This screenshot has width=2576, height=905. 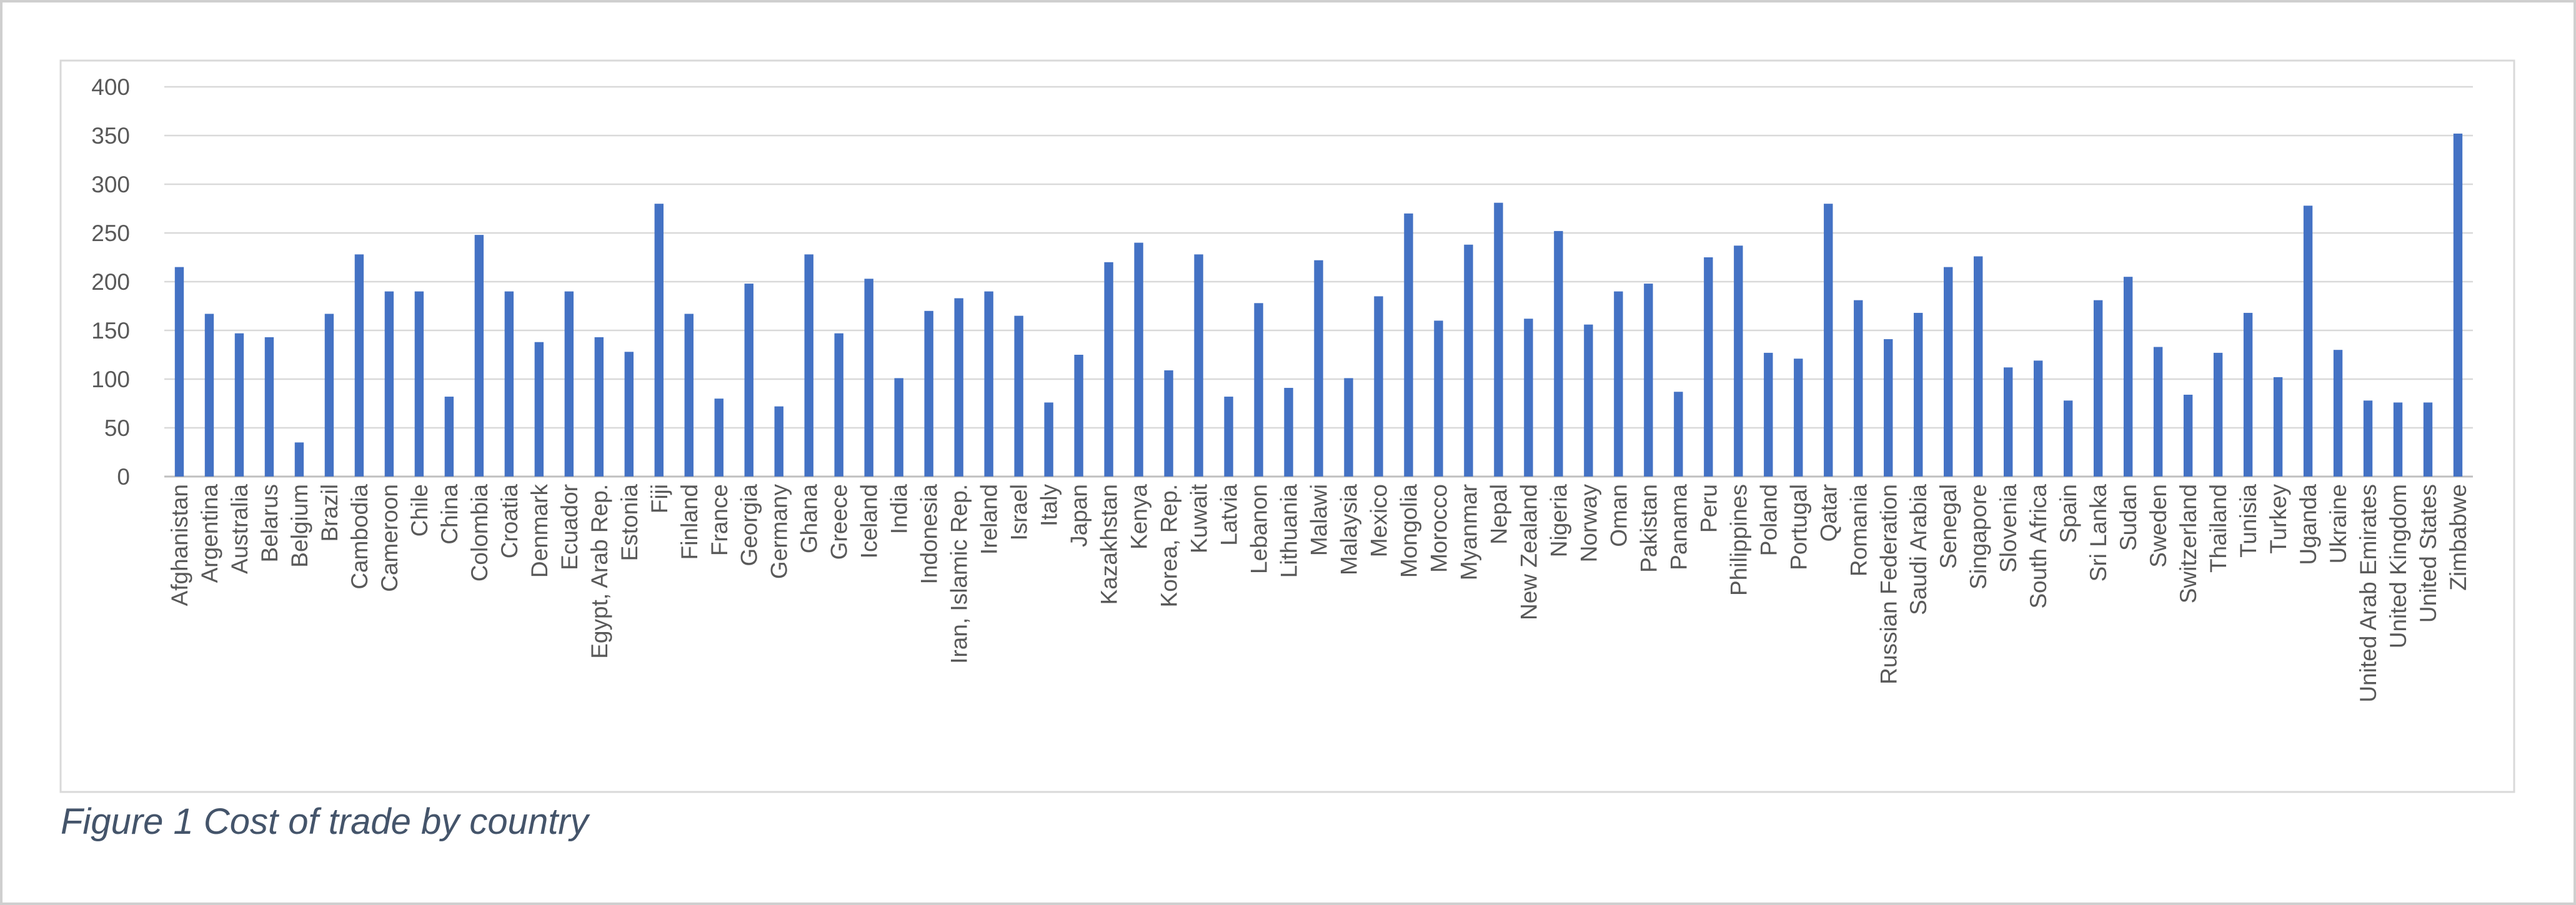 I want to click on x-tick-label: Argentina, so click(x=209, y=533).